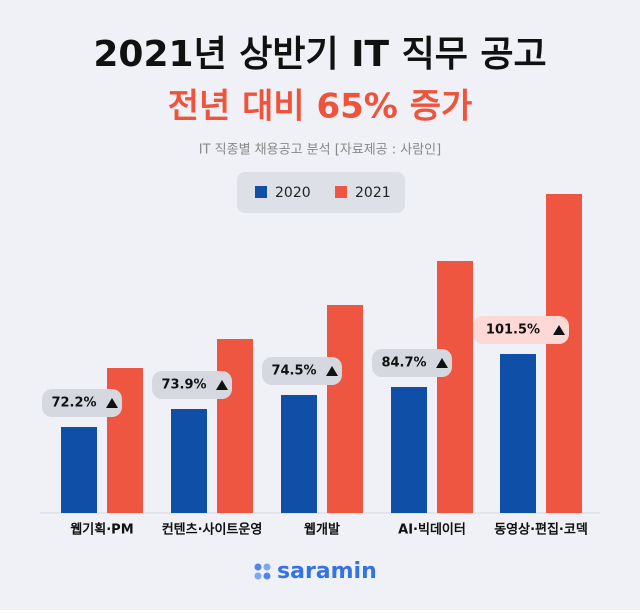 This screenshot has height=614, width=640. What do you see at coordinates (541, 530) in the screenshot?
I see `x-tick-label: 동영상·편집·코덱` at bounding box center [541, 530].